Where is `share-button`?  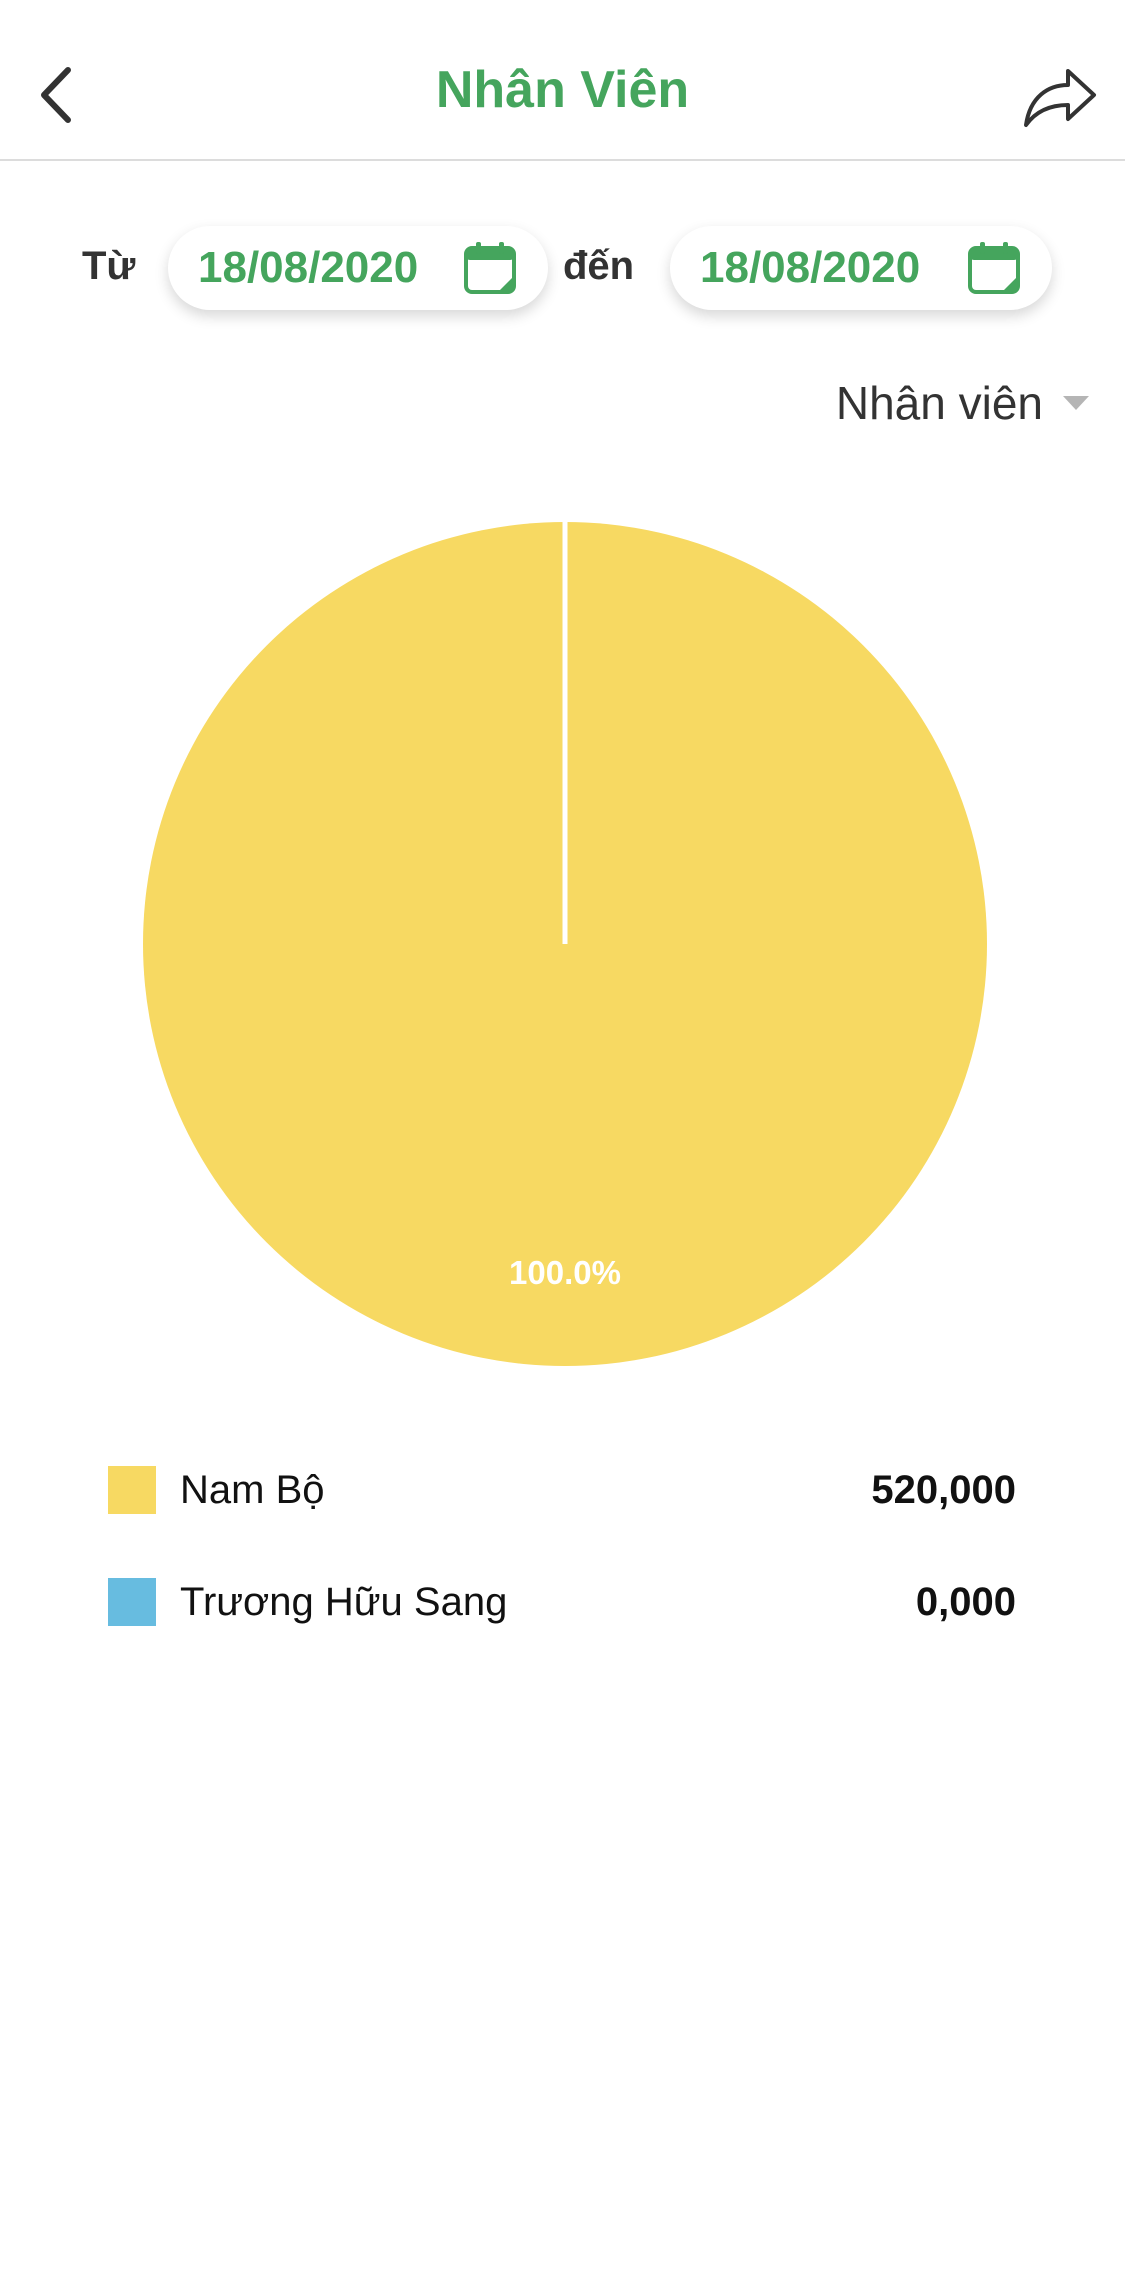 share-button is located at coordinates (1060, 95).